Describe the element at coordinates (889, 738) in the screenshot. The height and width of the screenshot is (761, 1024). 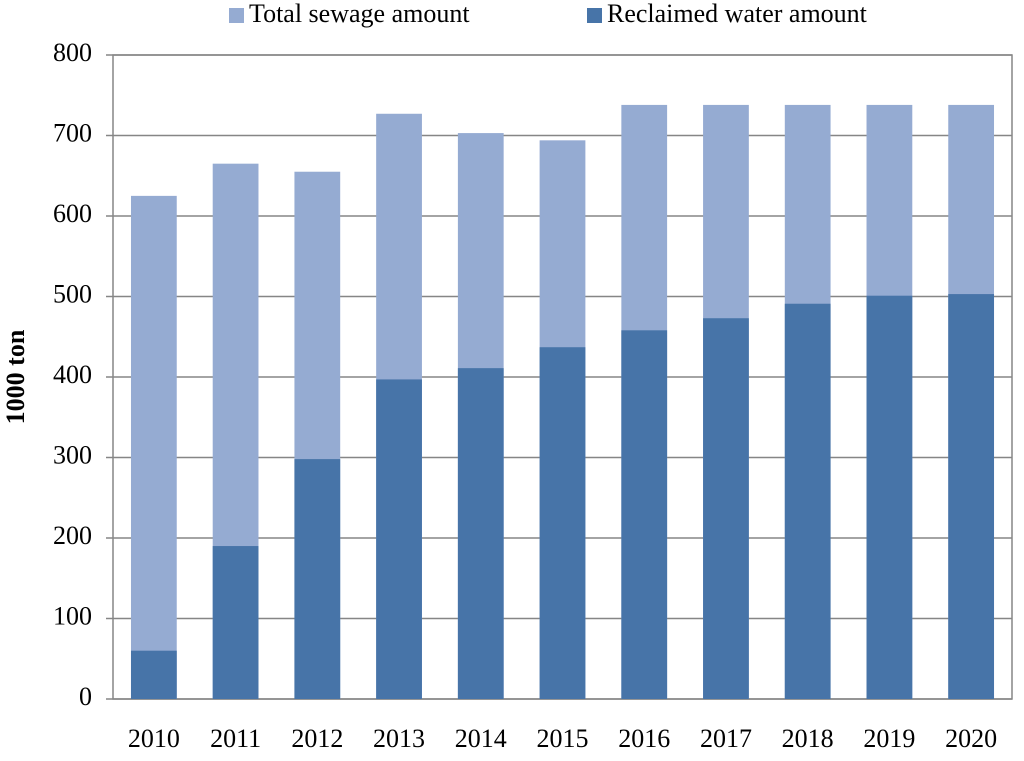
I see `x-tick-label: 2019` at that location.